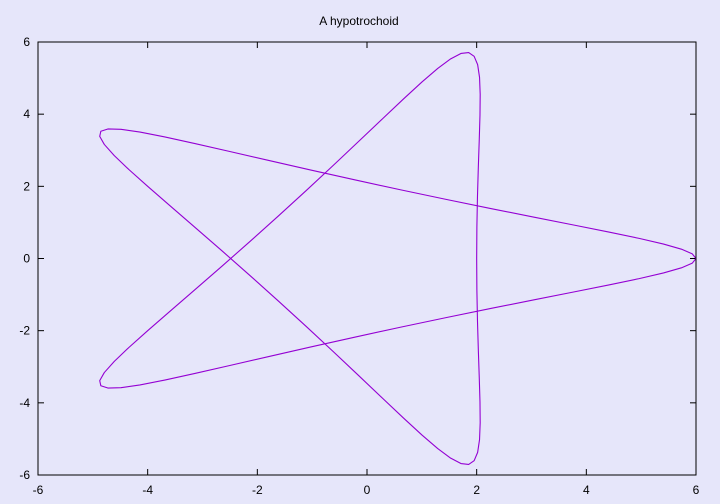  What do you see at coordinates (257, 490) in the screenshot?
I see `x-tick-label: -2` at bounding box center [257, 490].